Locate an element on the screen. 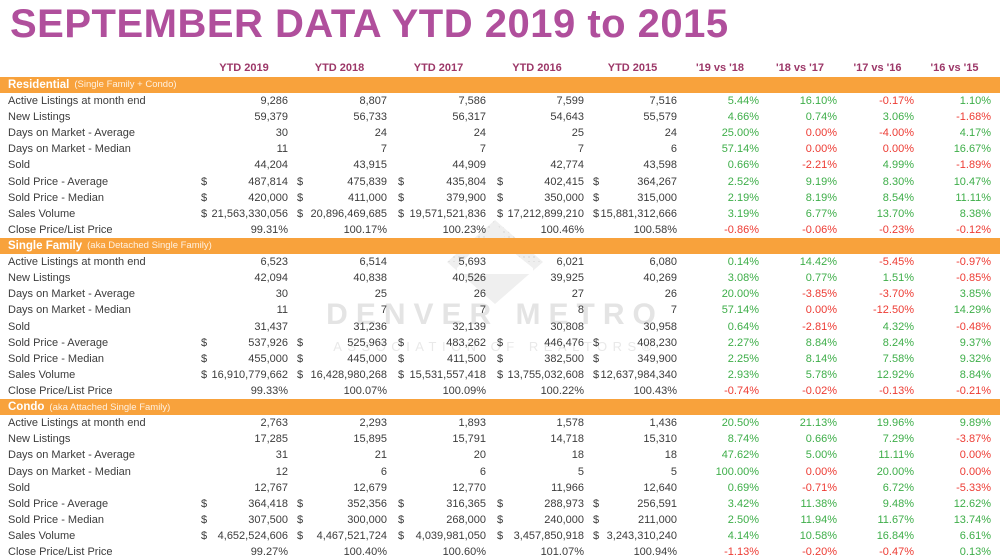  value-text: 40,269 is located at coordinates (660, 277).